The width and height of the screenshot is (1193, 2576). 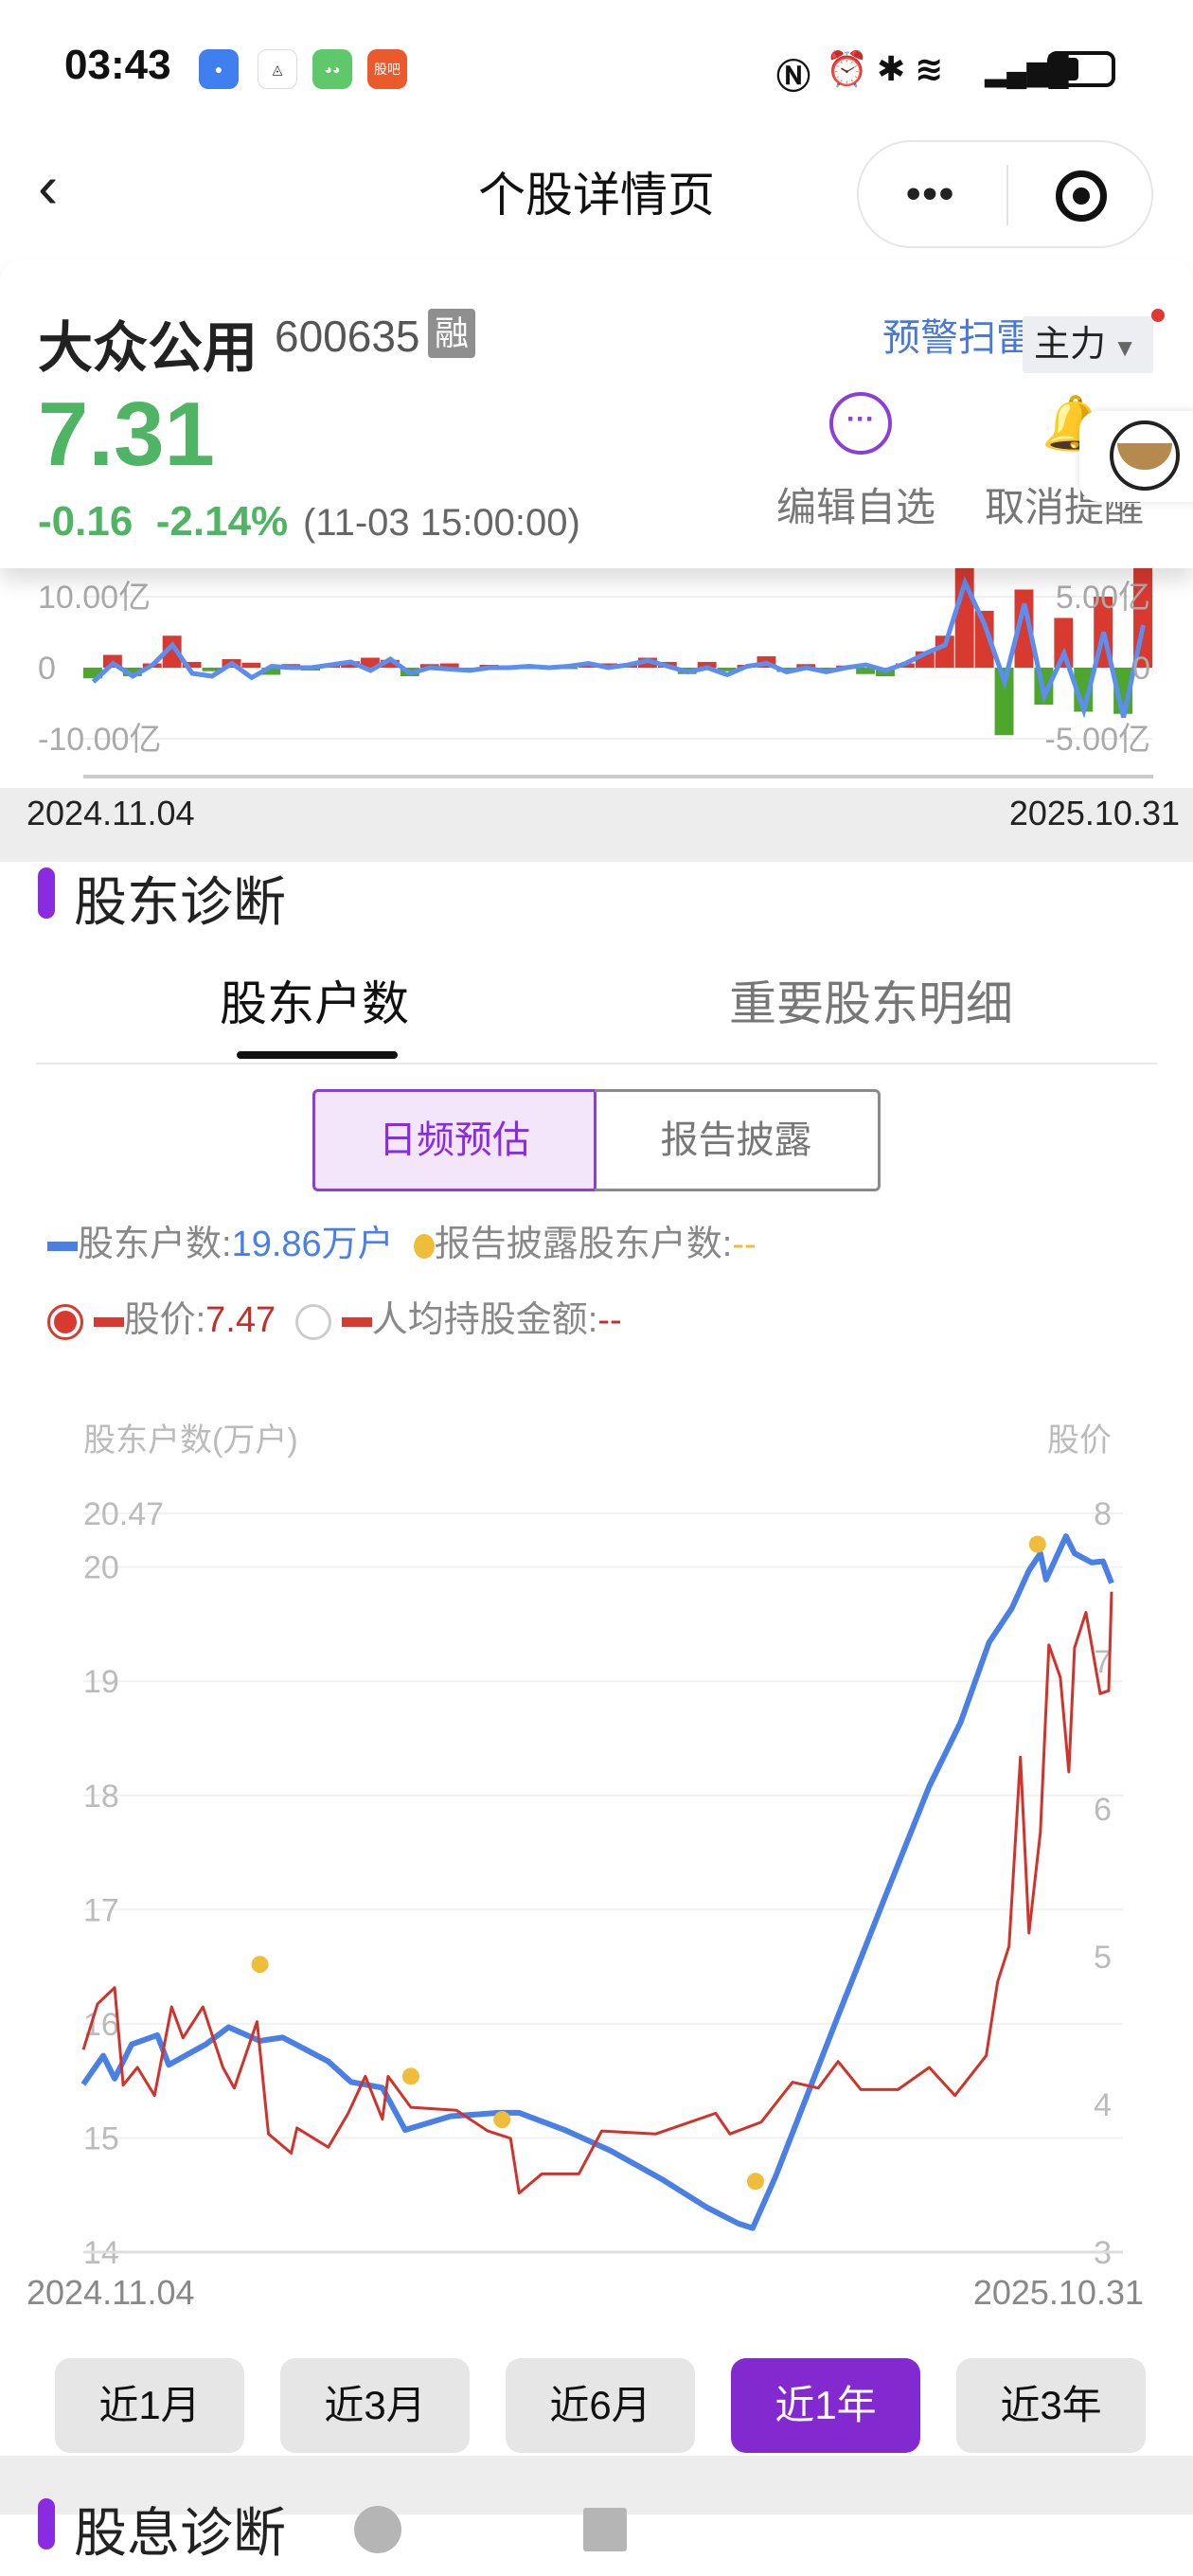 I want to click on price-change: -0.16 -2.14%, so click(x=163, y=522).